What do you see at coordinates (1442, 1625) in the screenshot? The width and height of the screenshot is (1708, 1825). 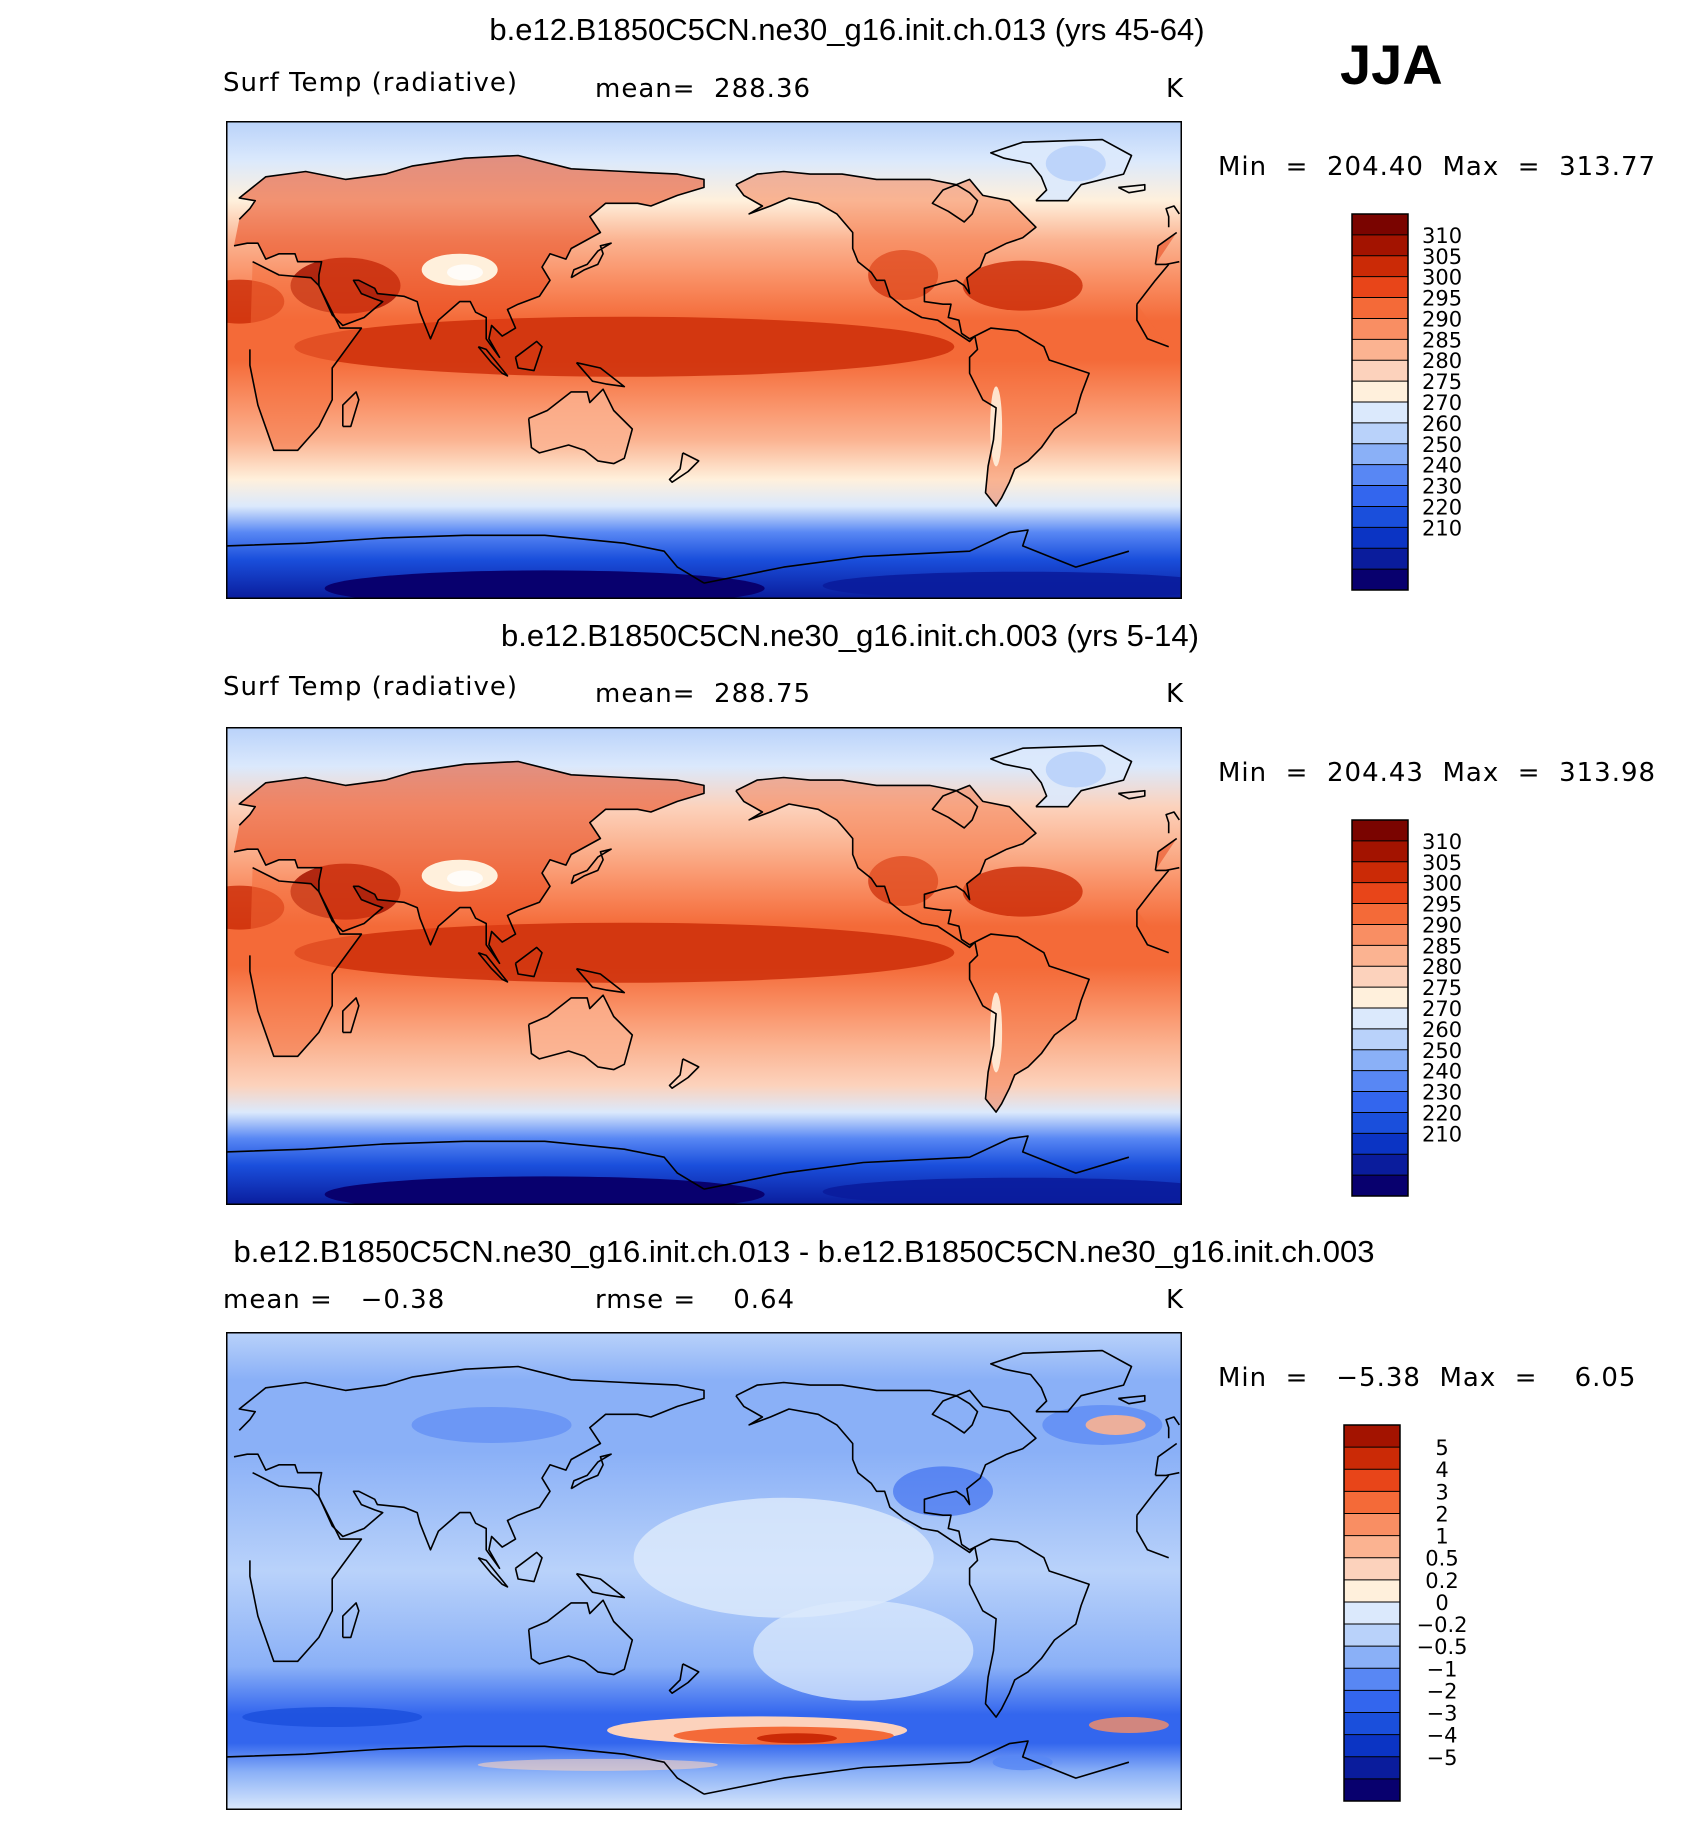 I see `colorbar-label: −0.2` at bounding box center [1442, 1625].